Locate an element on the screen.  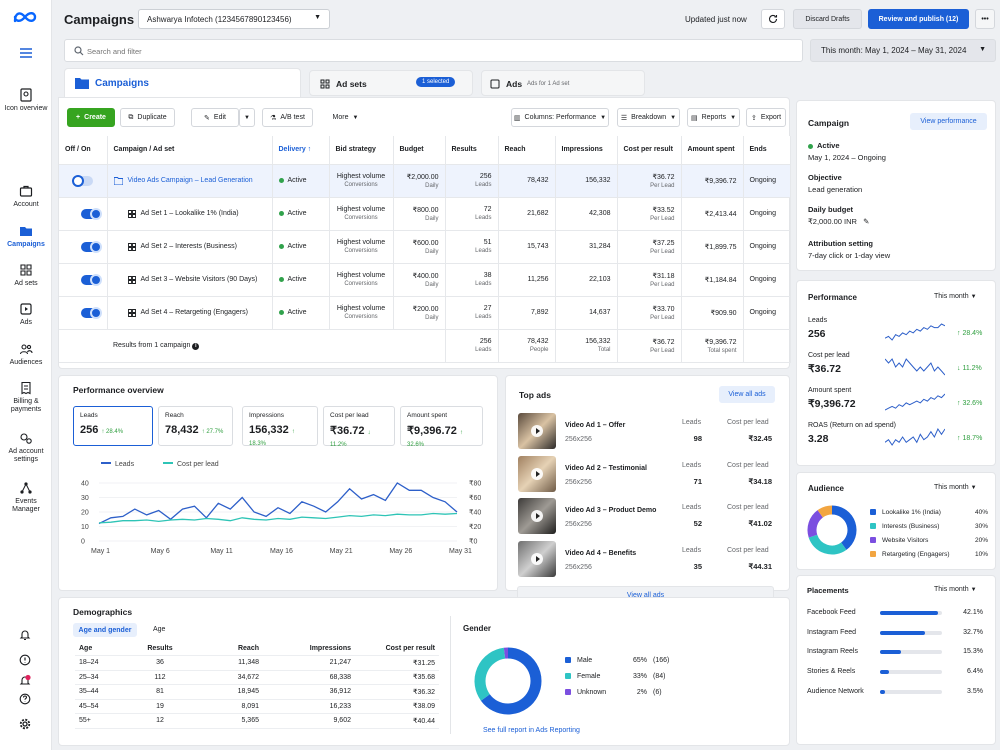
column-header-toggle: Off / On is located at coordinates (83, 150).